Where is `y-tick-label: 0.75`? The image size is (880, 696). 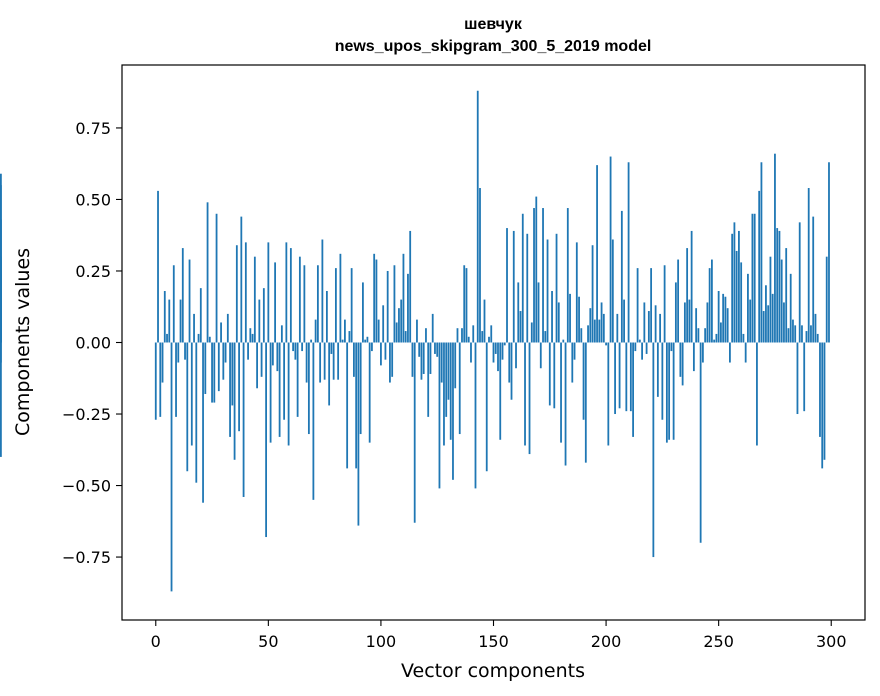
y-tick-label: 0.75 is located at coordinates (93, 128).